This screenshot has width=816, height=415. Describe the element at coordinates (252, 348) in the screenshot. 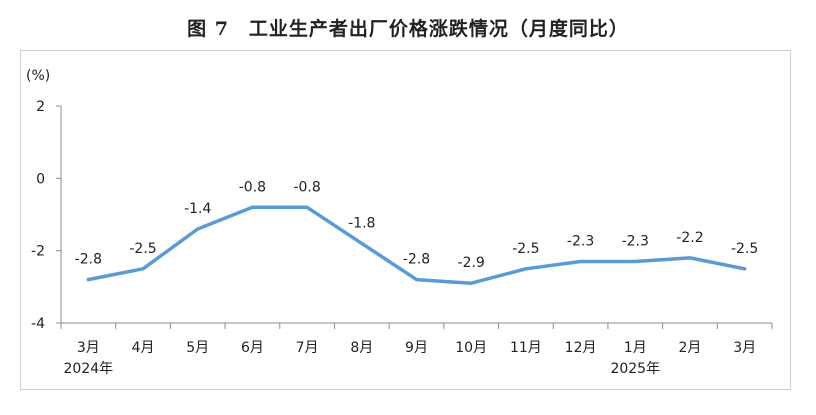

I see `x-tick-label: 6月` at that location.